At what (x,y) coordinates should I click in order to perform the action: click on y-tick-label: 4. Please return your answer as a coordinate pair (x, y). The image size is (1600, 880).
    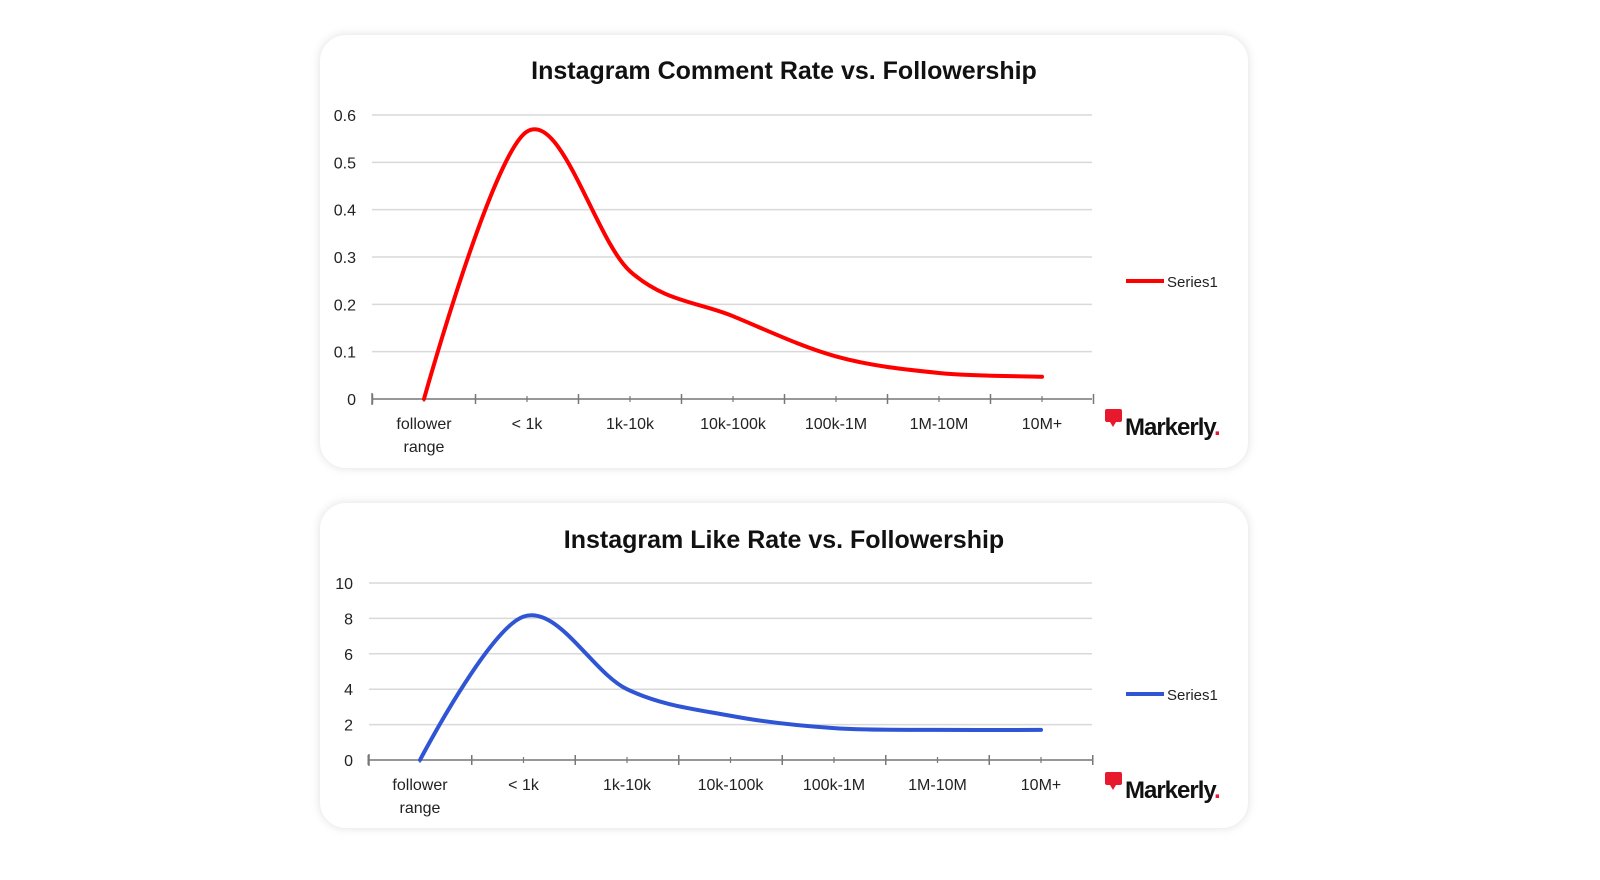
    Looking at the image, I should click on (348, 690).